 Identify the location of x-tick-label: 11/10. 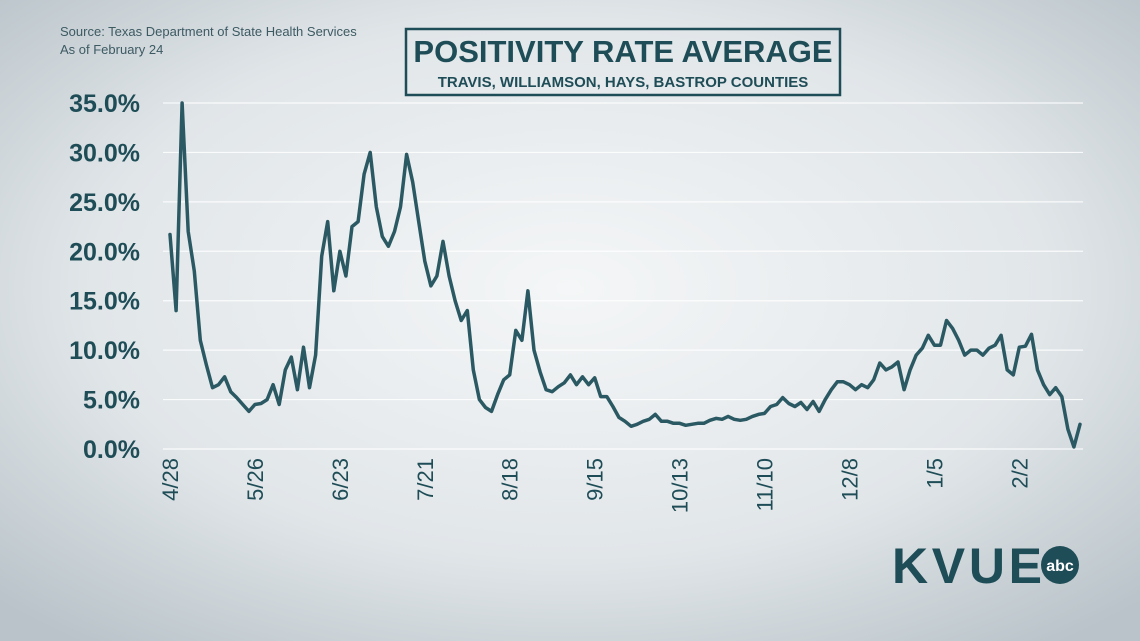
(765, 484).